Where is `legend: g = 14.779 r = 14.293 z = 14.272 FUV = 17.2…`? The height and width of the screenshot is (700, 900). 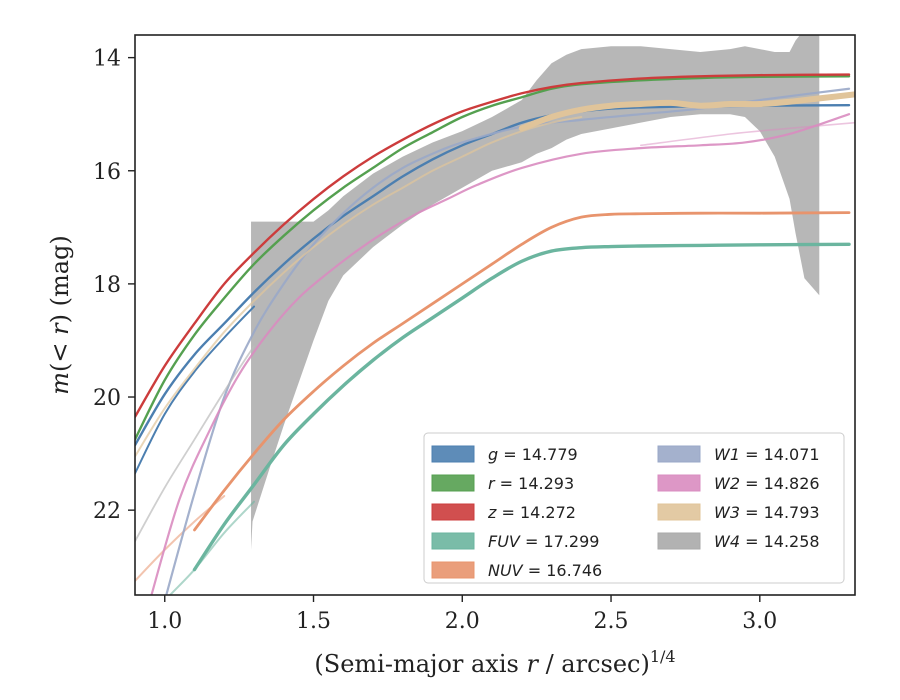
legend: g = 14.779 r = 14.293 z = 14.272 FUV = 17.2… is located at coordinates (634, 508).